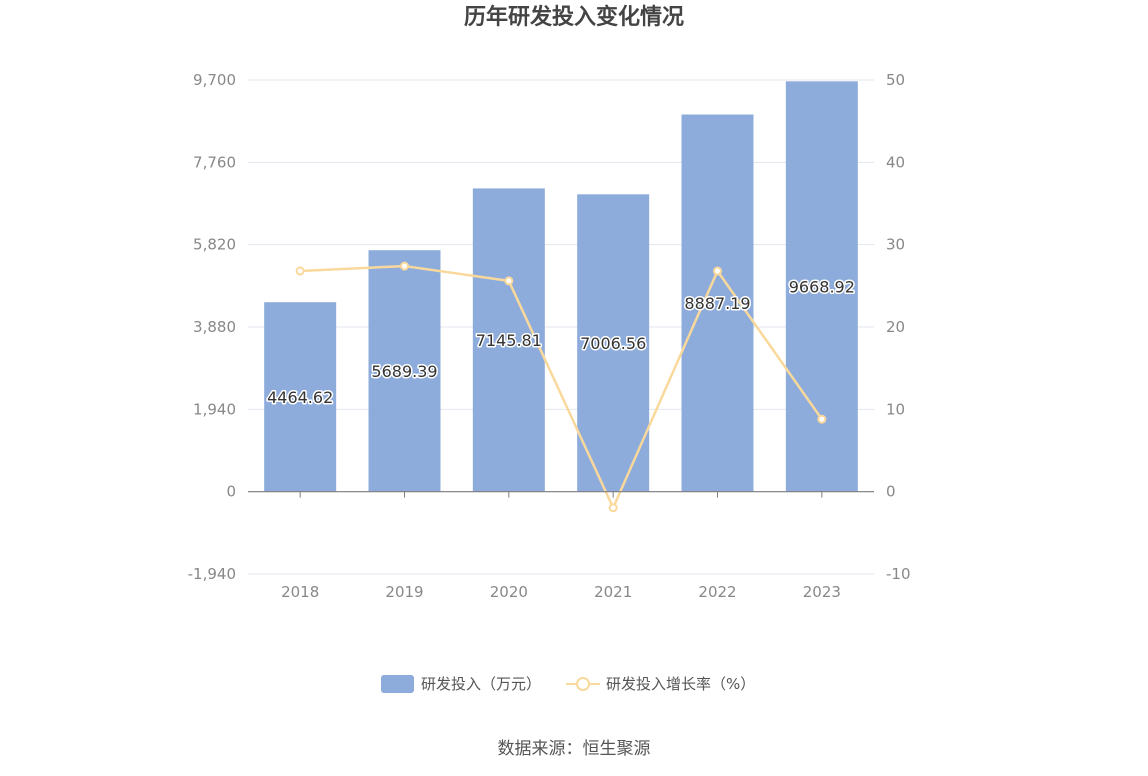 Image resolution: width=1148 pixels, height=776 pixels. I want to click on y-right-tick-label: 20, so click(895, 327).